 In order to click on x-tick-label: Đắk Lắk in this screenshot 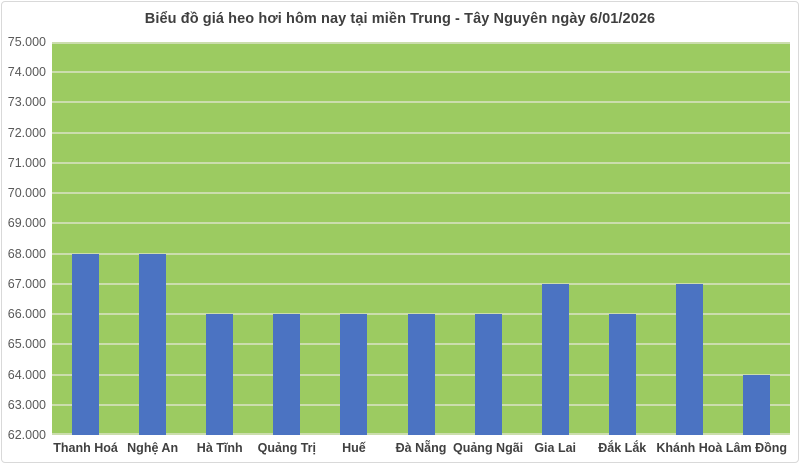, I will do `click(622, 448)`.